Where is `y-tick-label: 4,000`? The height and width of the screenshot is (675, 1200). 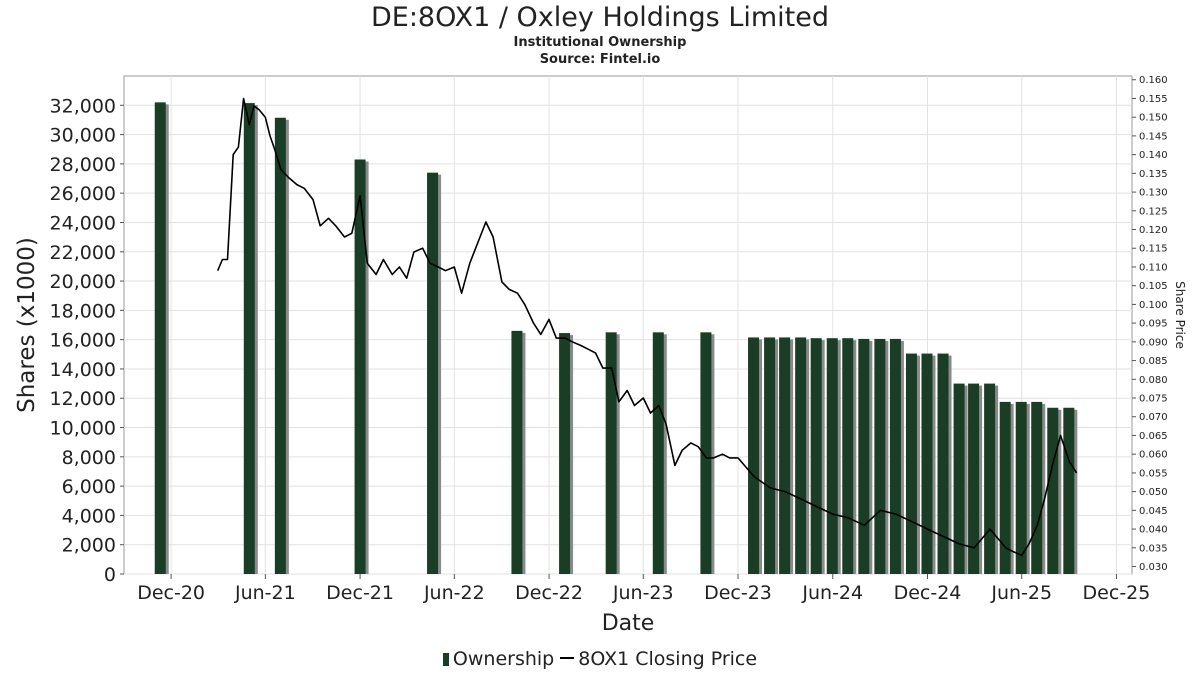
y-tick-label: 4,000 is located at coordinates (89, 516).